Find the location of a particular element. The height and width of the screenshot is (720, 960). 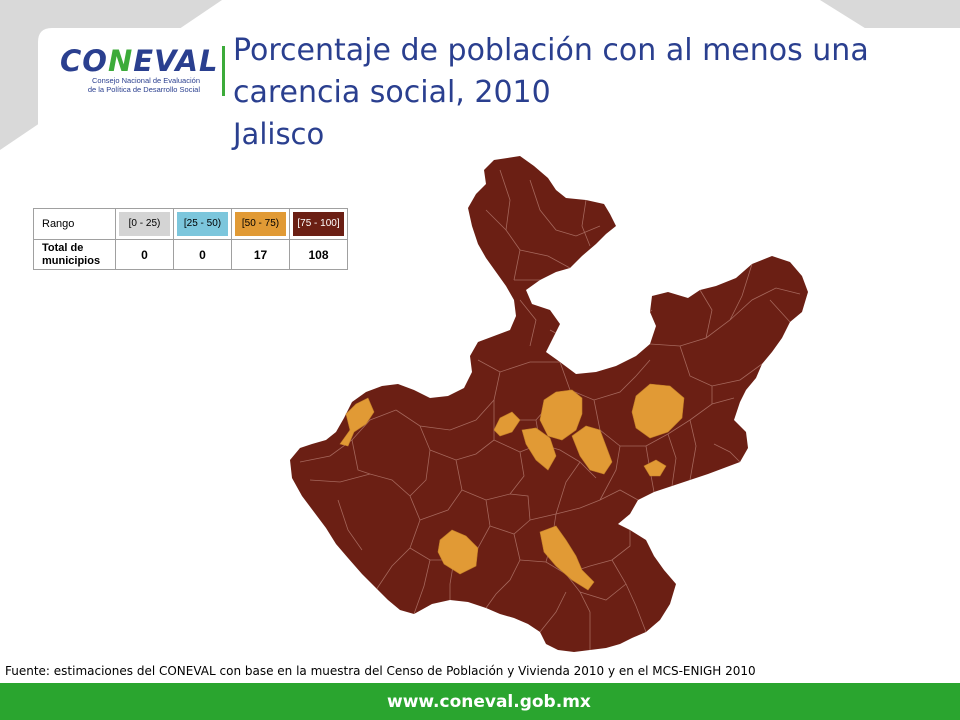

logo-subtitle-2: de la Política de Desarrollo Social is located at coordinates (143, 89).